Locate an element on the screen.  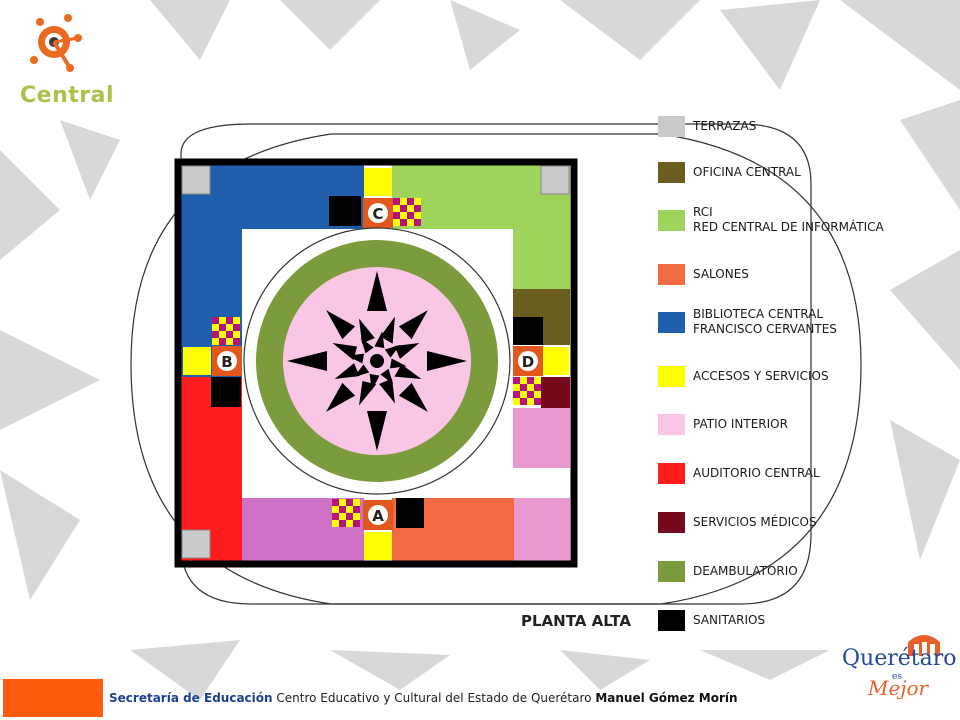
legend-label-line: ACCESOS Y SERVICIOS is located at coordinates (761, 375).